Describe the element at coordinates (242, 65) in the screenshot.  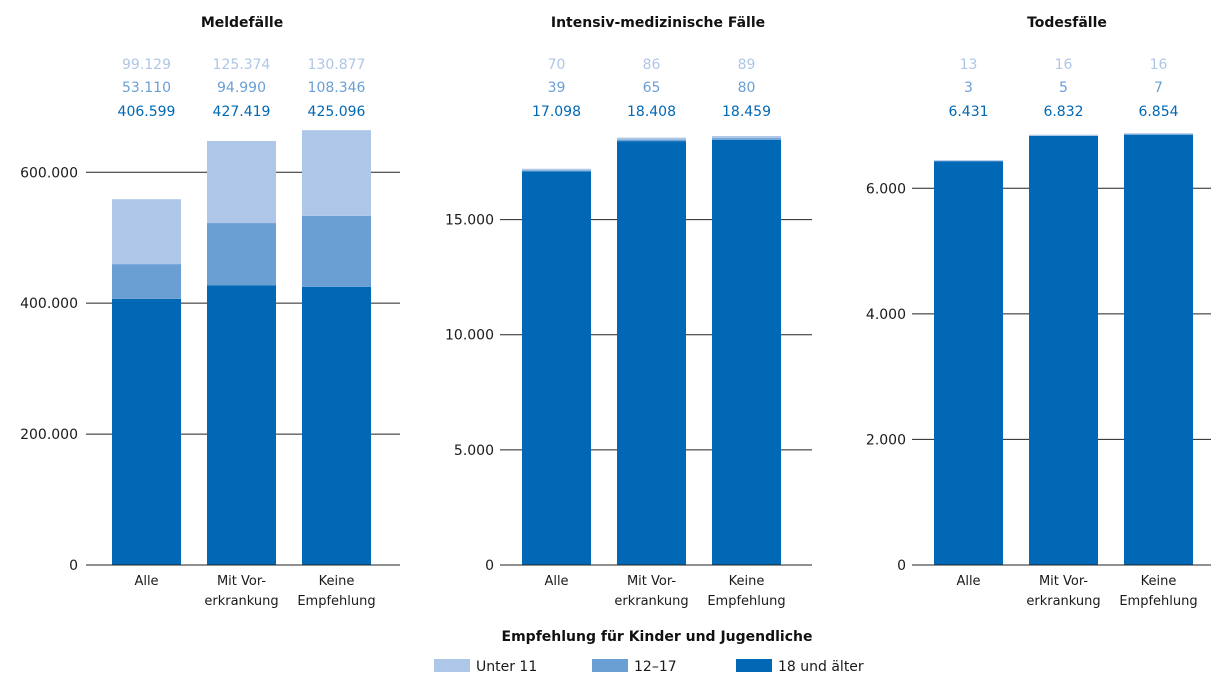
I see `data-label: 125.374` at that location.